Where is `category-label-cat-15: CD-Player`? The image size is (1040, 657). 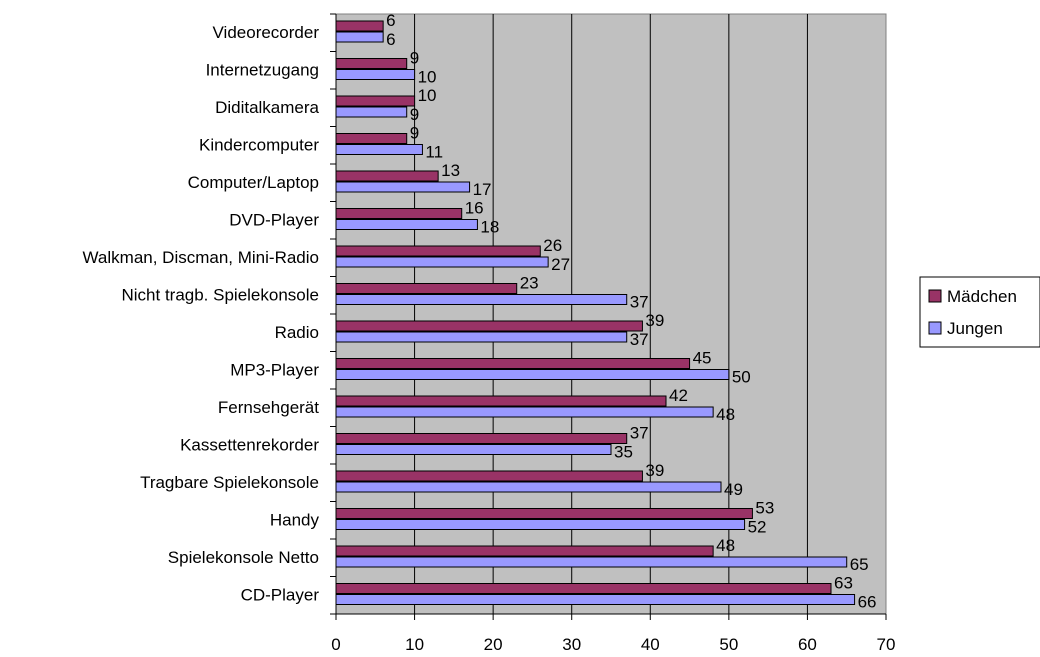 category-label-cat-15: CD-Player is located at coordinates (280, 595).